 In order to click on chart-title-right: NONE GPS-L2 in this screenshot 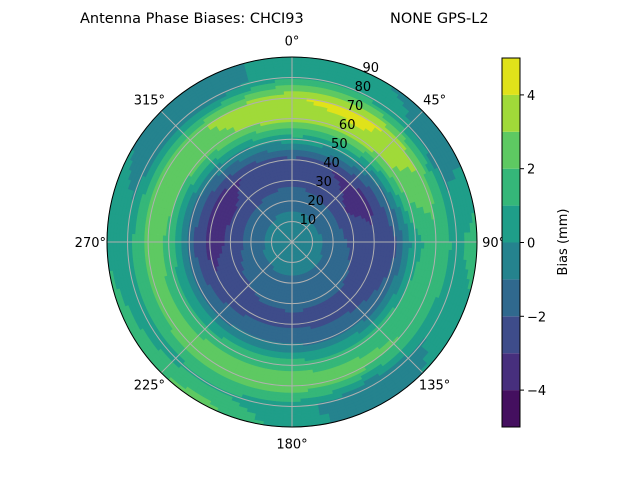, I will do `click(439, 19)`.